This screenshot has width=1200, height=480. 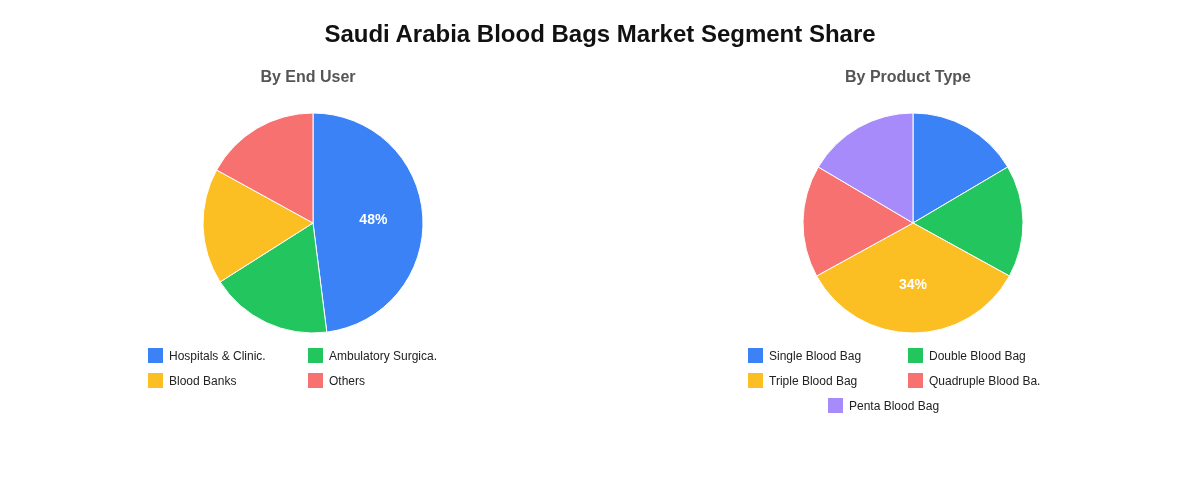 I want to click on data-label: 34%, so click(x=913, y=283).